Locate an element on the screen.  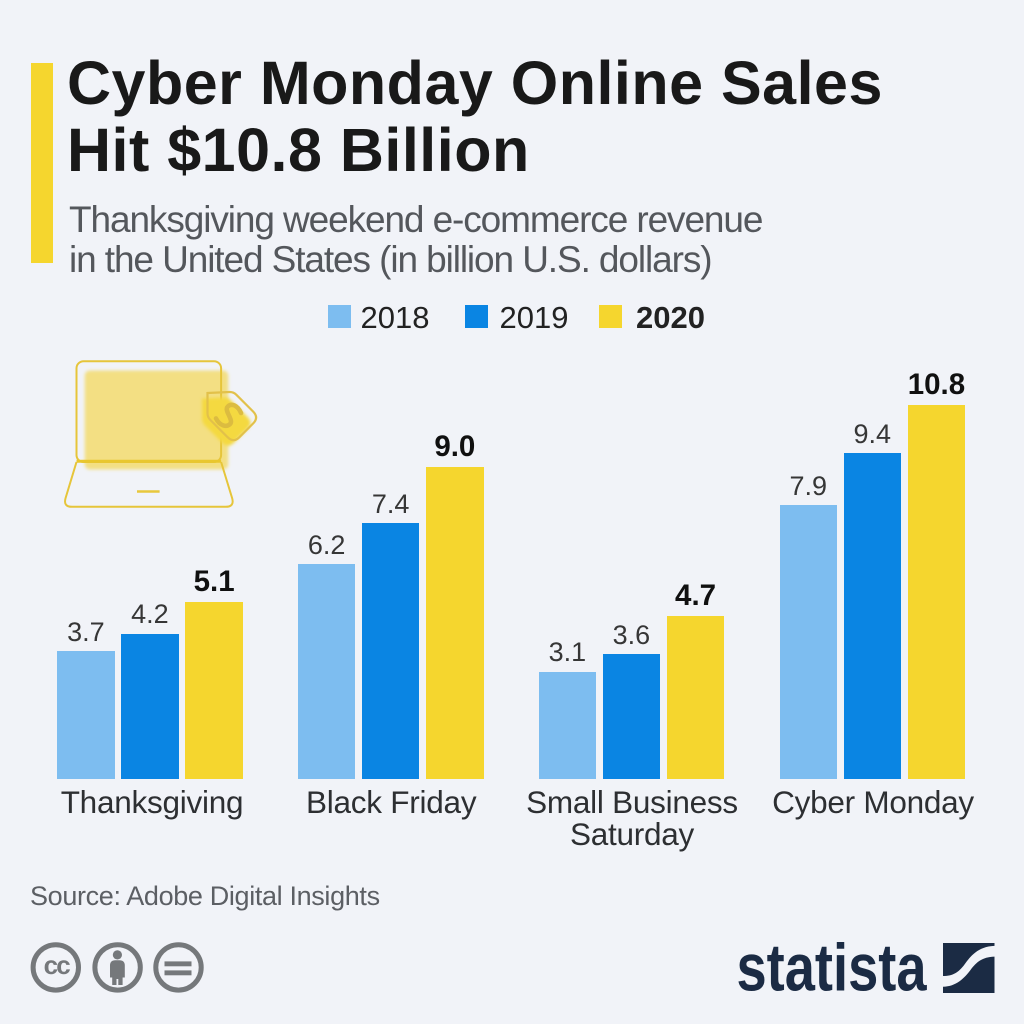
svg-text: cc is located at coordinates (57, 965).